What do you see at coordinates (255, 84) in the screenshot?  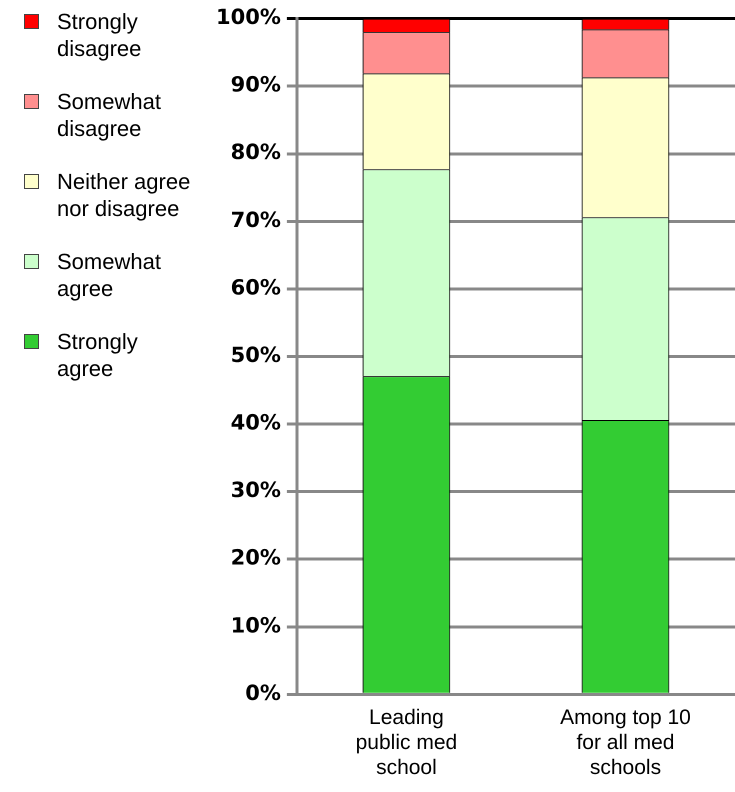 I see `y-tick-label: 90%` at bounding box center [255, 84].